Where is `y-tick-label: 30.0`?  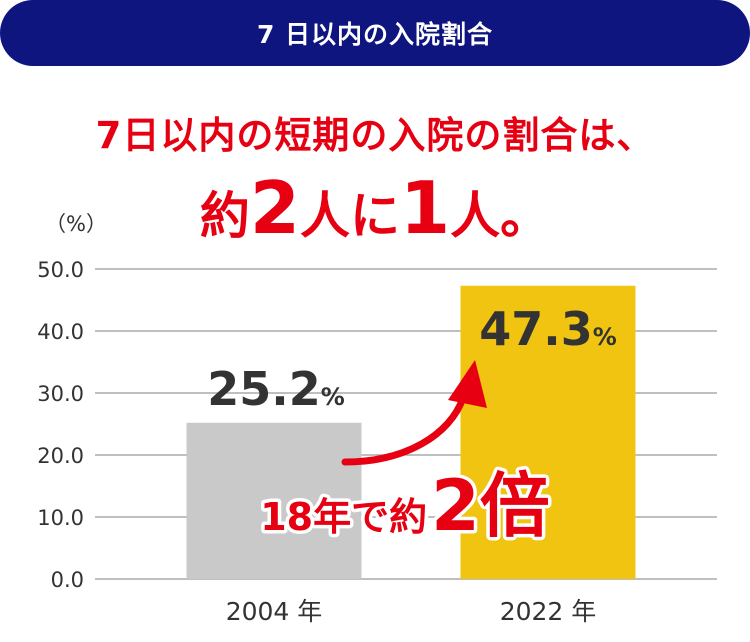
y-tick-label: 30.0 is located at coordinates (60, 394).